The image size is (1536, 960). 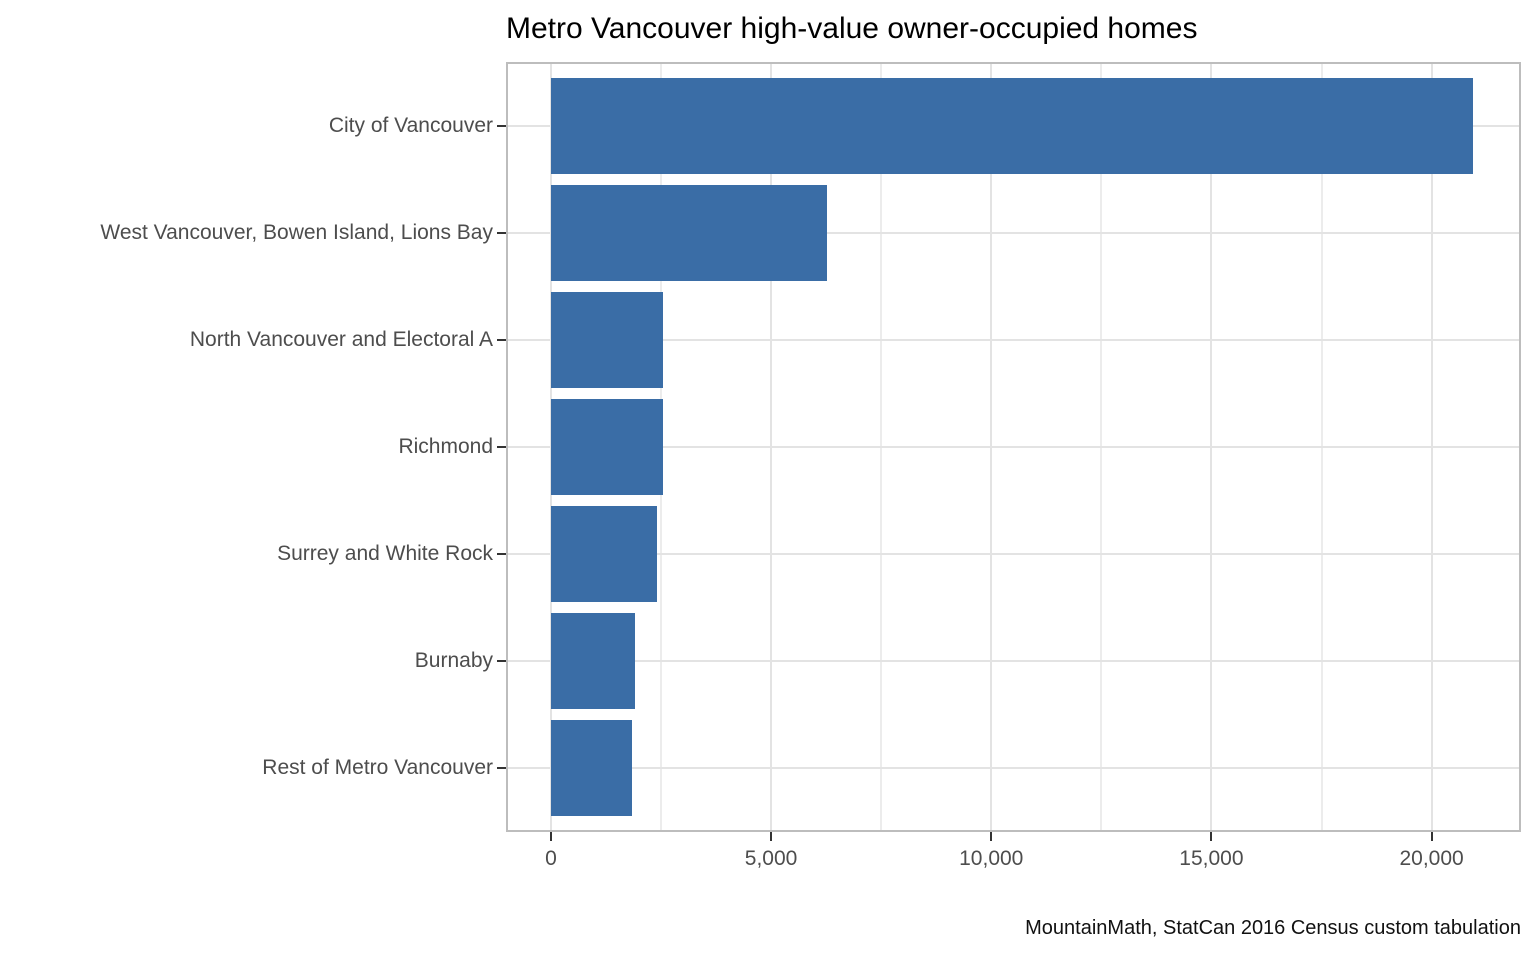 I want to click on y-axis-label: Rest of Metro Vancouver, so click(x=377, y=767).